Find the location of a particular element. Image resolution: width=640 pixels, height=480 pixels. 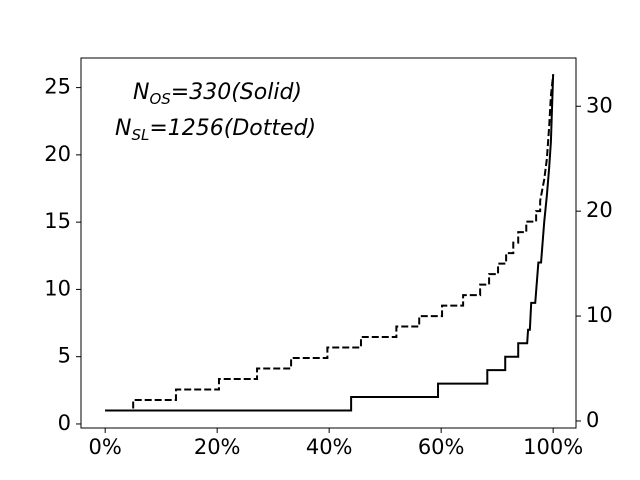

y2-tick-label: 10 is located at coordinates (599, 315).